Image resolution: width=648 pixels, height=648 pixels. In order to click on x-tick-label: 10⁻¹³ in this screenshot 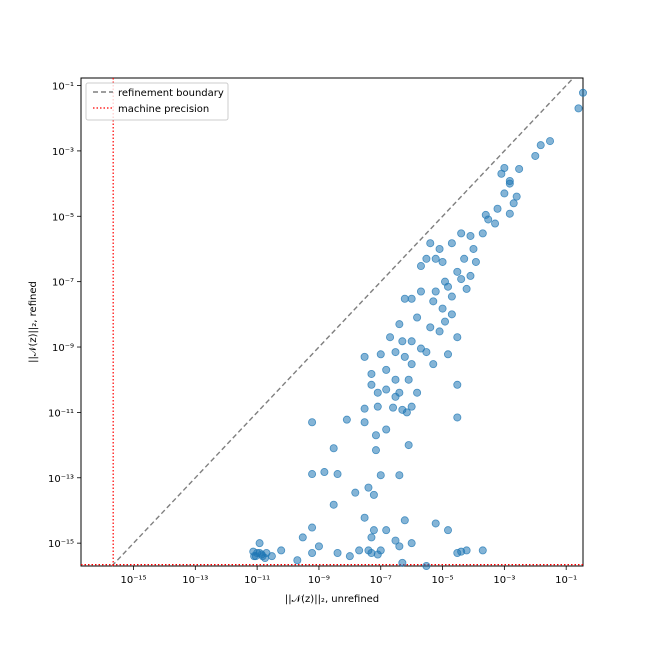, I will do `click(195, 580)`.